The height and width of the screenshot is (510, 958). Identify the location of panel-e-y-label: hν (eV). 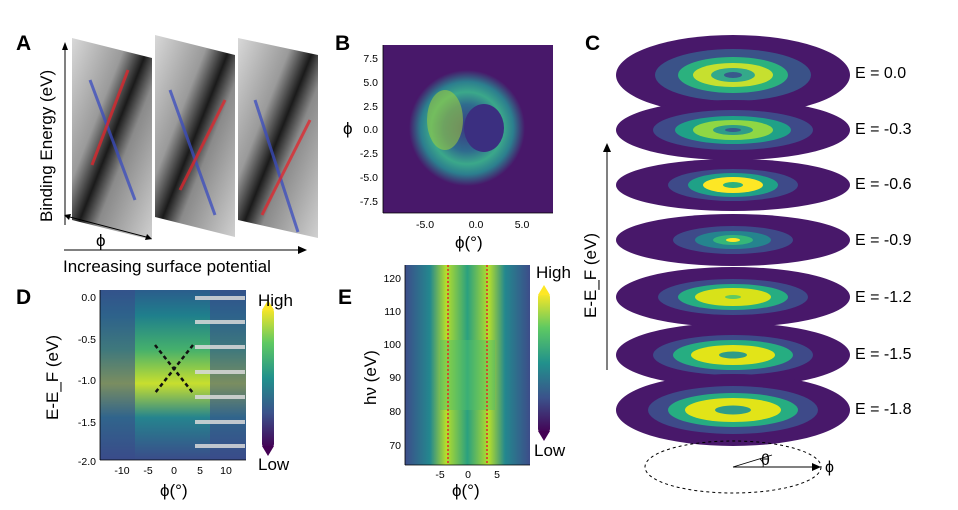
(370, 377).